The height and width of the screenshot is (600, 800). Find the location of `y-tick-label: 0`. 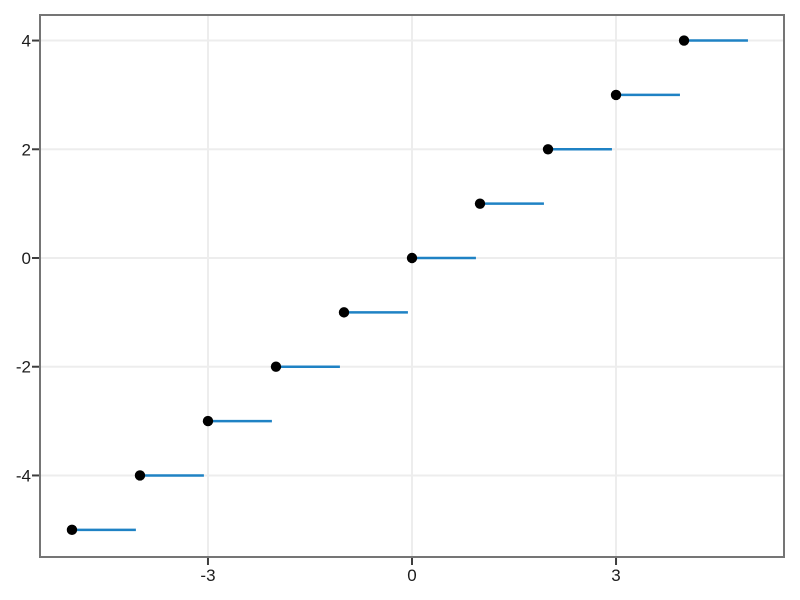

y-tick-label: 0 is located at coordinates (26, 258).